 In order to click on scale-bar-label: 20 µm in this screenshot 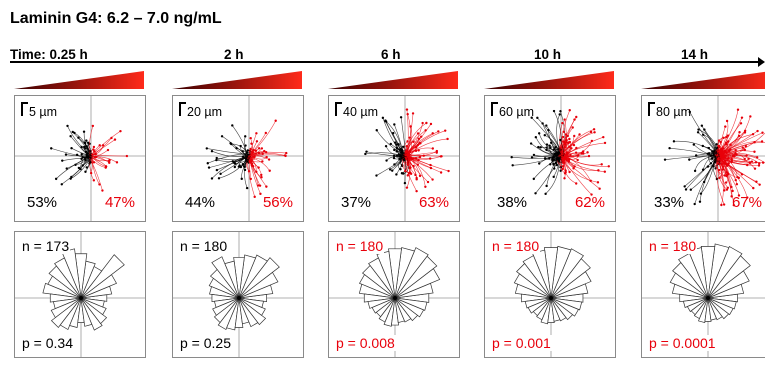, I will do `click(204, 112)`.